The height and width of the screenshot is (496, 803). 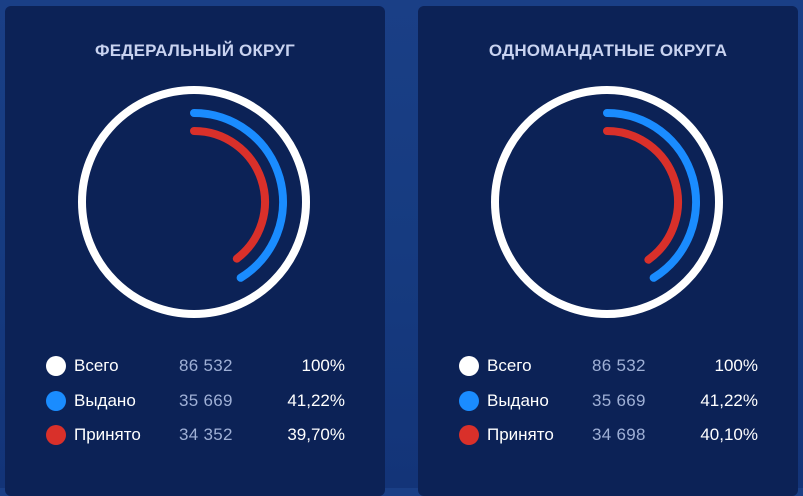 I want to click on federal-district-rings, so click(x=194, y=202).